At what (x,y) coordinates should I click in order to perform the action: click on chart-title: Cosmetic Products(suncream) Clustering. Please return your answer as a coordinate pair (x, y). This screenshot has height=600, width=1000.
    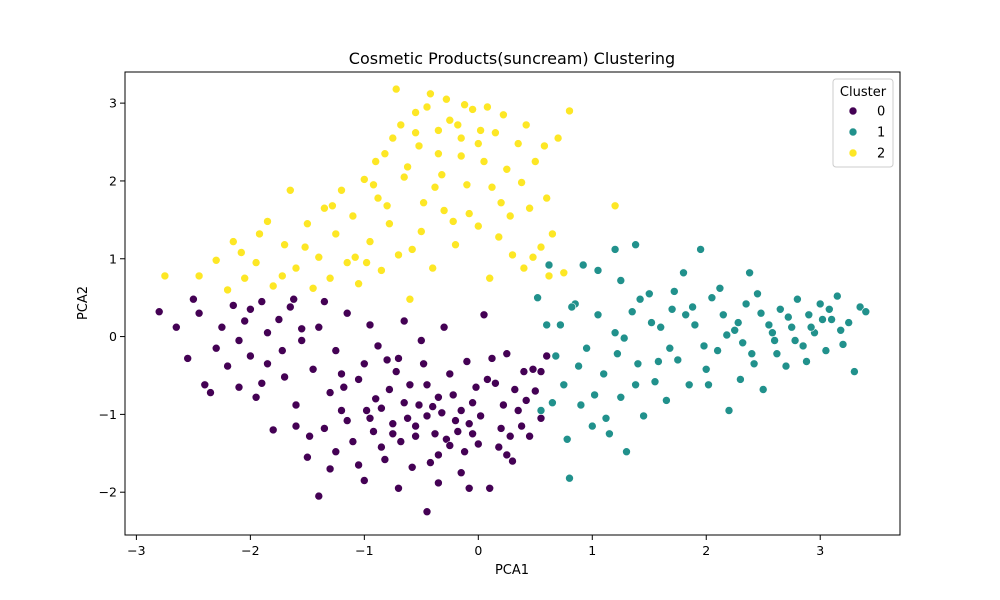
    Looking at the image, I should click on (512, 58).